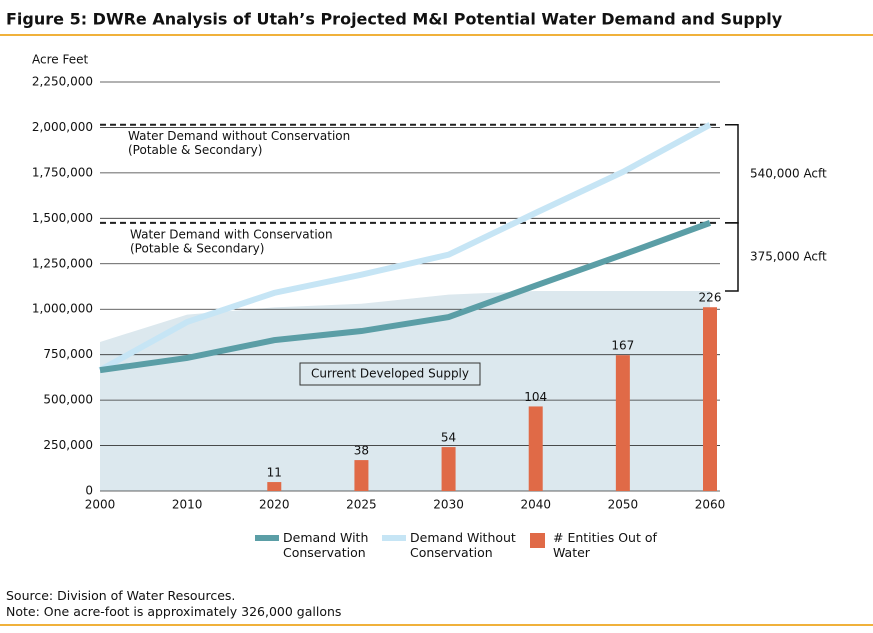  I want to click on supply-label-text: Current Developed Supply, so click(390, 374).